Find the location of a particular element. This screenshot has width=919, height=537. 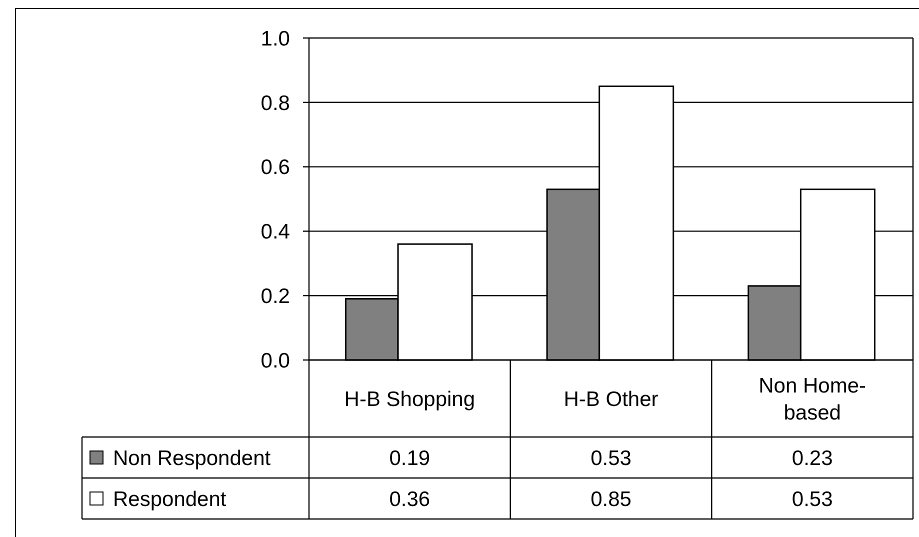

y-tick-label: 0.4 is located at coordinates (275, 232).